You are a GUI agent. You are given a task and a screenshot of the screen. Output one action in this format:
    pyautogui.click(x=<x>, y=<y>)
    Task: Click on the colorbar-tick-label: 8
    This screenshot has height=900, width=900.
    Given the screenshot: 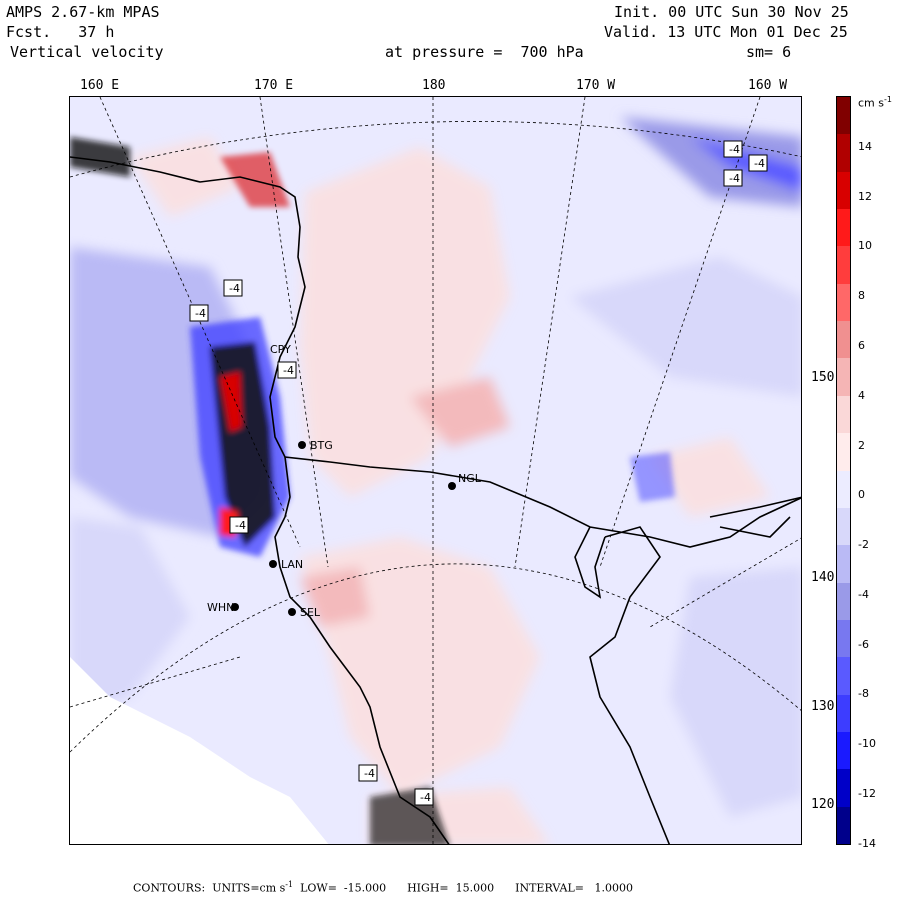 What is the action you would take?
    pyautogui.click(x=861, y=296)
    